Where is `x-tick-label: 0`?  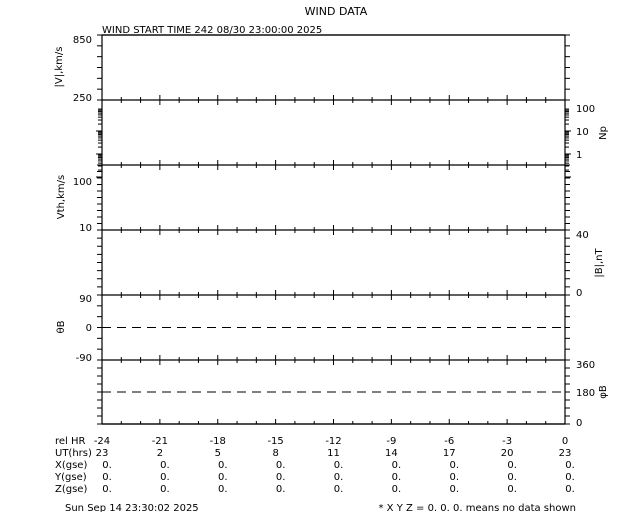
x-tick-label: 0 is located at coordinates (565, 441).